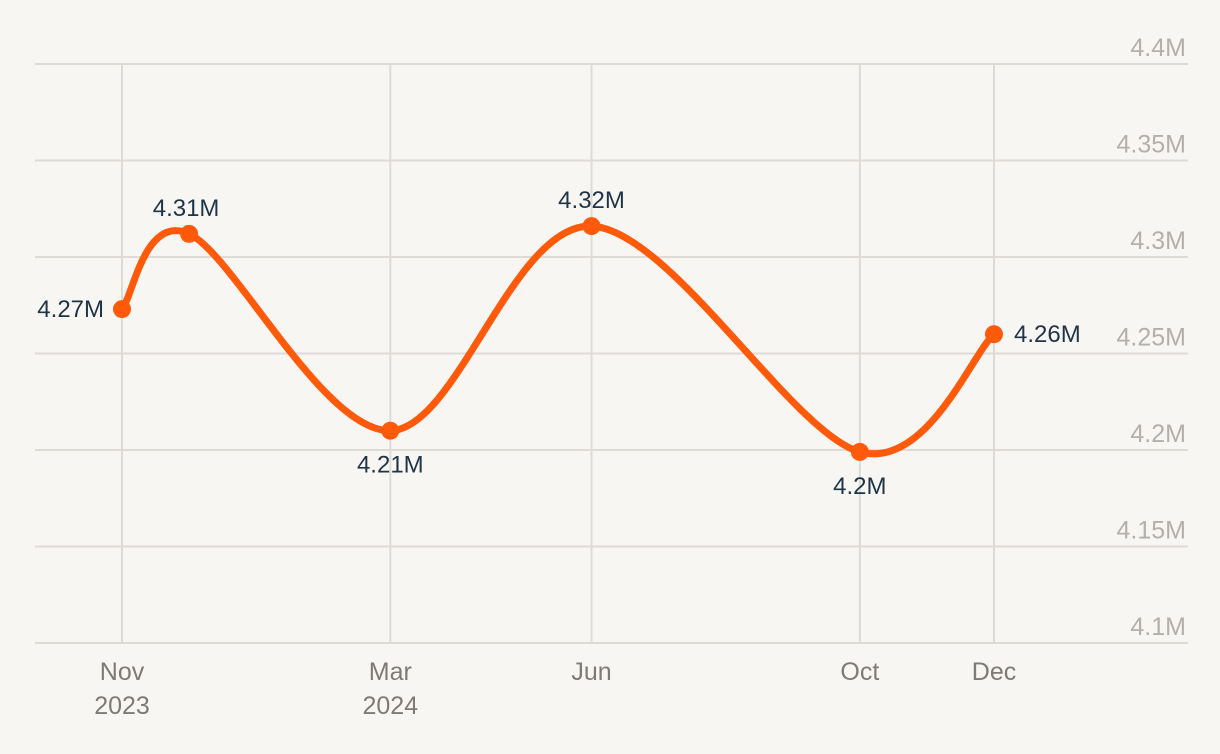 Image resolution: width=1220 pixels, height=754 pixels. What do you see at coordinates (1158, 241) in the screenshot?
I see `y-tick-label: 4.3M` at bounding box center [1158, 241].